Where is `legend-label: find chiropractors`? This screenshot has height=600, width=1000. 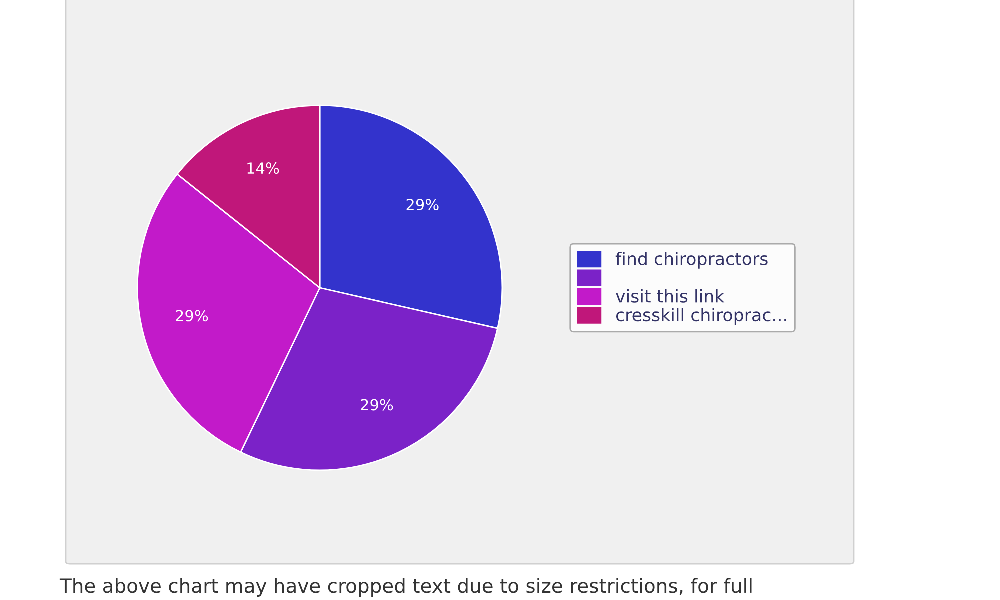 legend-label: find chiropractors is located at coordinates (692, 260).